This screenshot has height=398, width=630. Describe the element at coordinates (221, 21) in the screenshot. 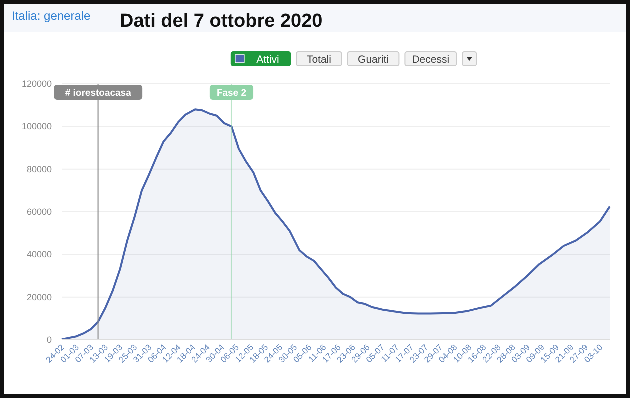

I see `chart-title: Dati del 7 ottobre 2020` at that location.